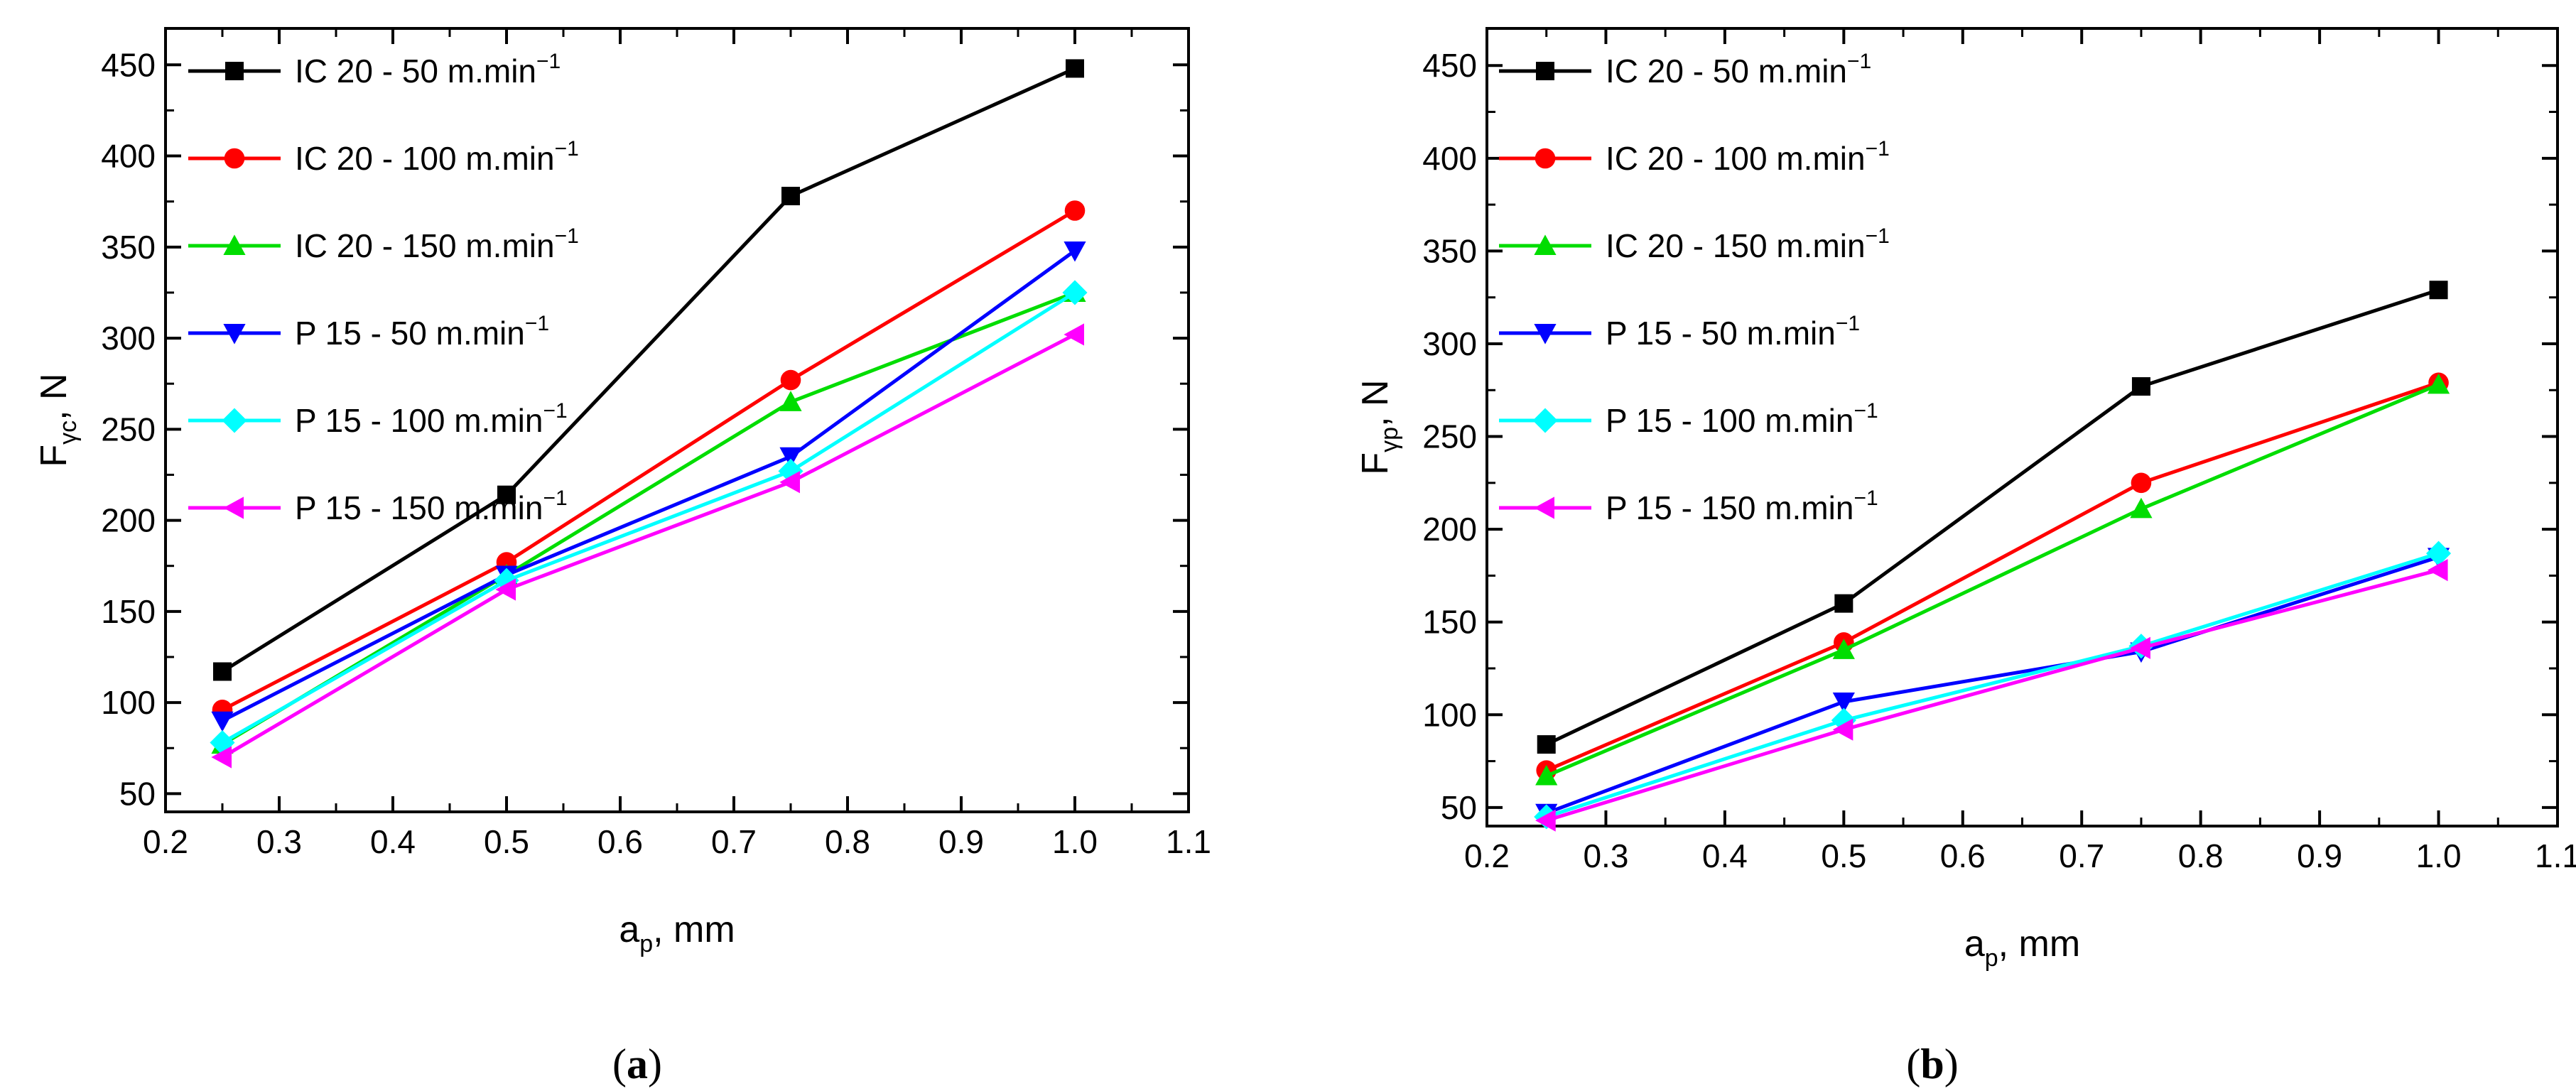  What do you see at coordinates (128, 702) in the screenshot?
I see `y-tick-label: 100` at bounding box center [128, 702].